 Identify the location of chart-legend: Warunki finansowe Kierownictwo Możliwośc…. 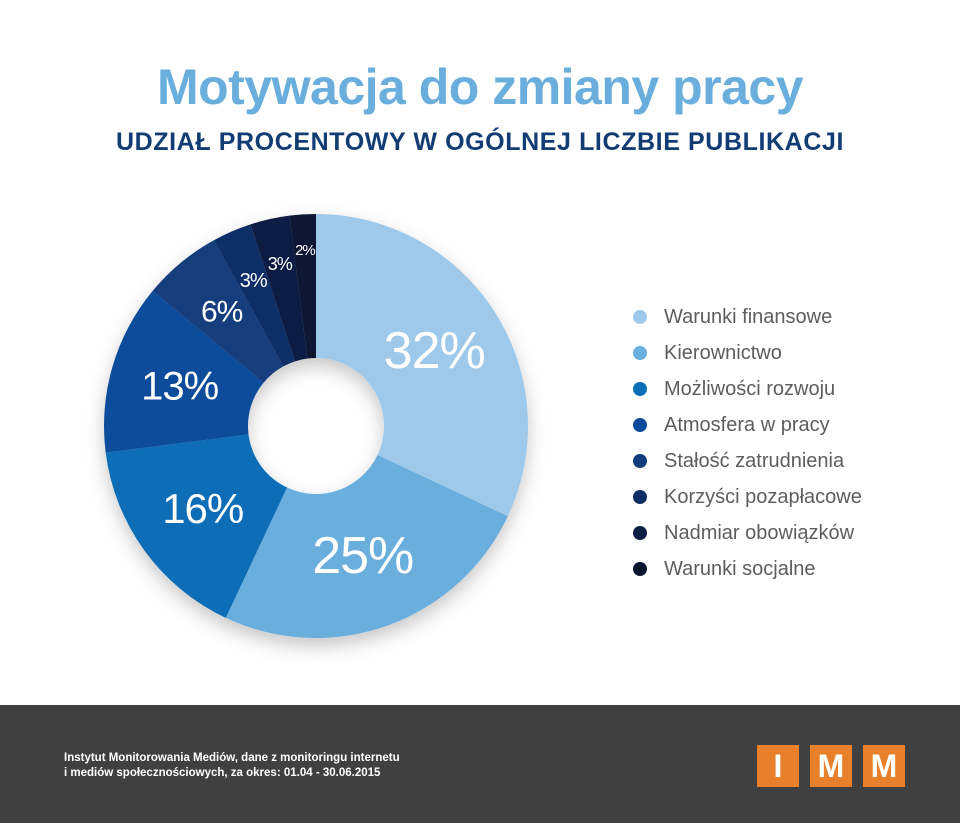
(747, 443).